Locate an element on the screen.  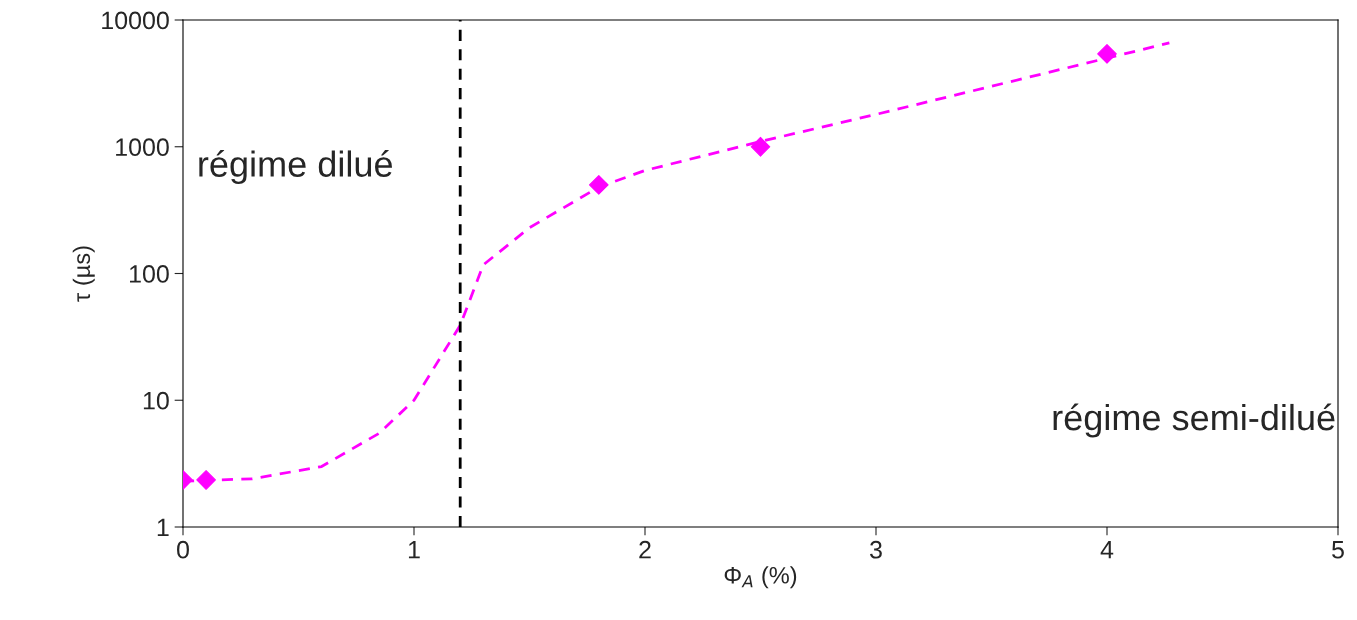
annotation: régime semi-dilué is located at coordinates (1194, 420).